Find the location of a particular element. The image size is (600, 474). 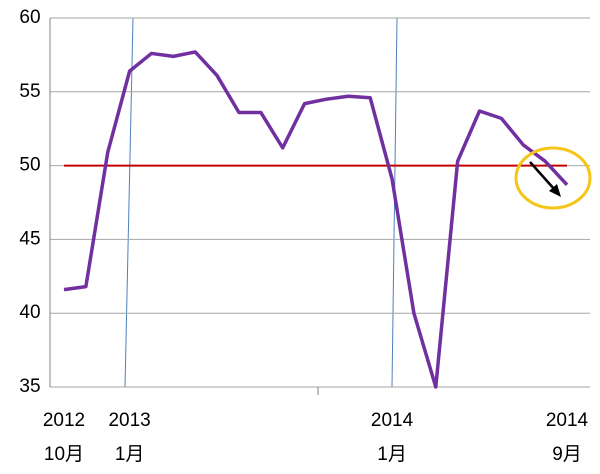

x-tick-label: 9月 is located at coordinates (567, 454).